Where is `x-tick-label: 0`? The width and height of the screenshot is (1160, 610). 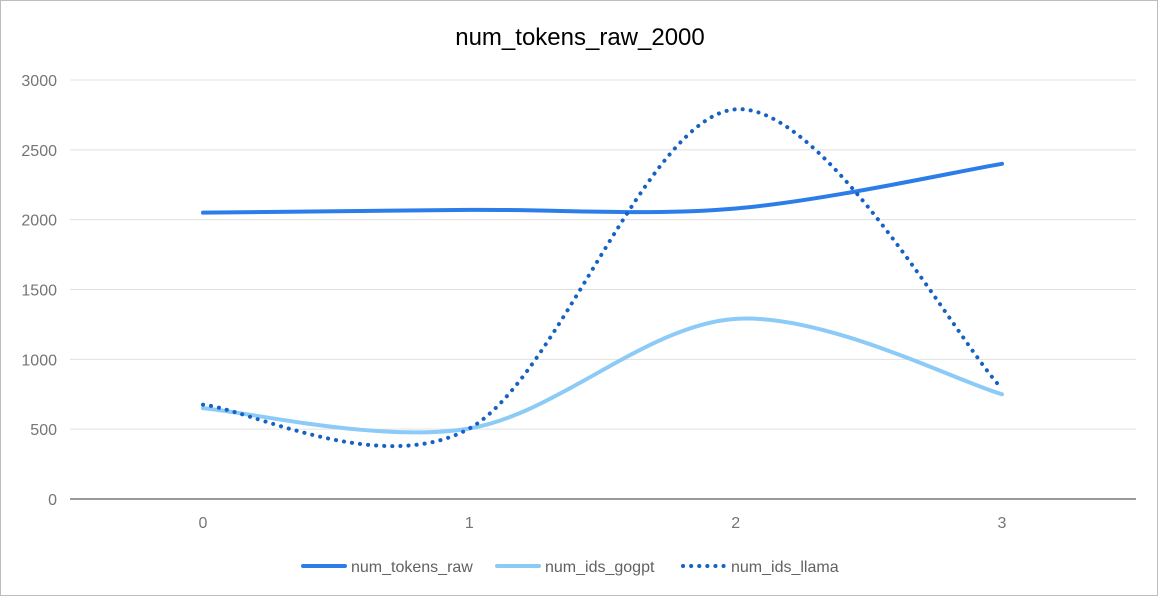 x-tick-label: 0 is located at coordinates (203, 523).